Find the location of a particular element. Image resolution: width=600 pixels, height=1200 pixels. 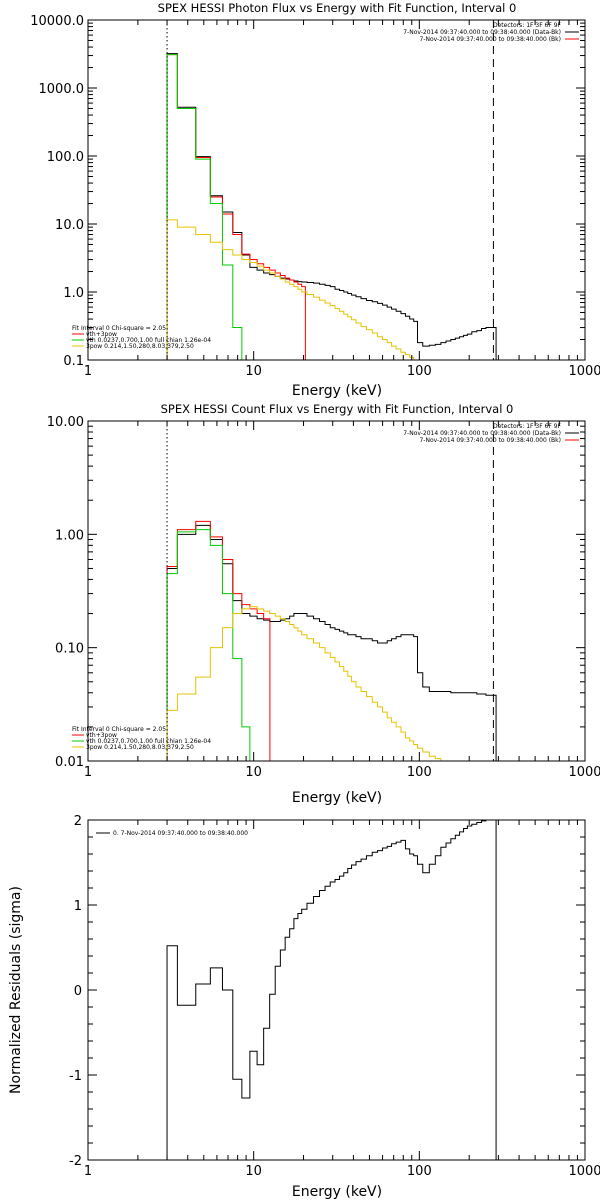

y-tick-label: 0.01 is located at coordinates (69, 762).